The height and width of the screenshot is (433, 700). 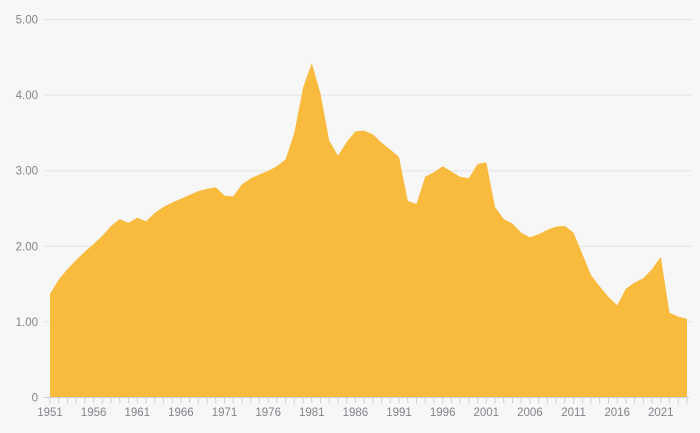 What do you see at coordinates (27, 323) in the screenshot?
I see `y-tick-label: 1.00` at bounding box center [27, 323].